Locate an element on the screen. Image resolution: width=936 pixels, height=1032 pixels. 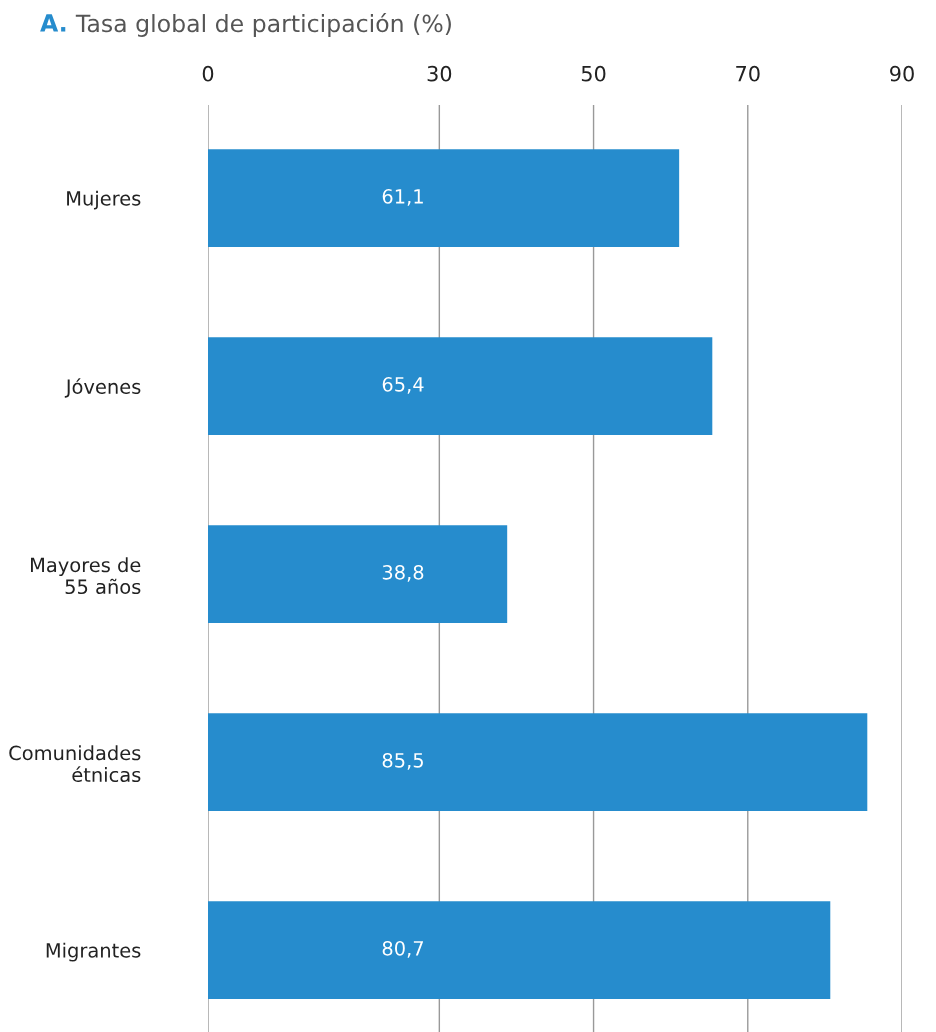
data-label: 61,1 is located at coordinates (402, 197).